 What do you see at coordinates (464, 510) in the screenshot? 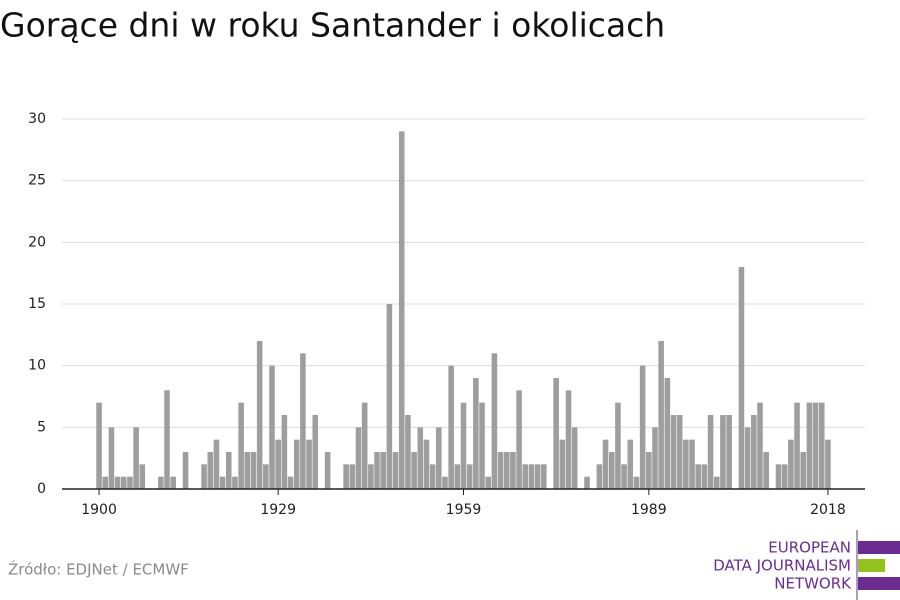
I see `x-tick-label: 1959` at bounding box center [464, 510].